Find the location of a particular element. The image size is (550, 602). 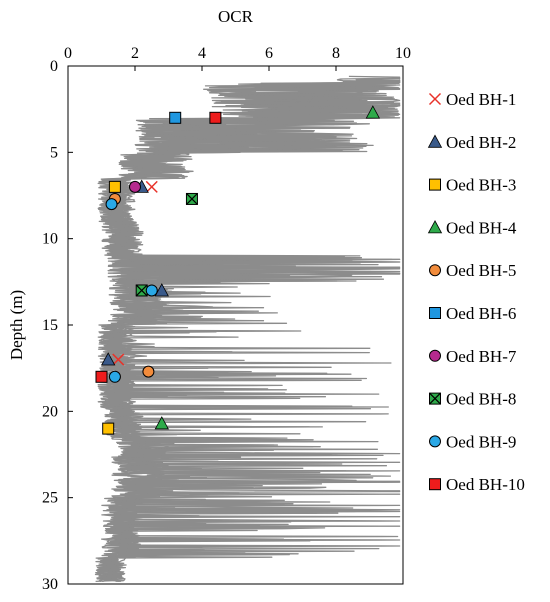

legend-item-bh-8: Oed BH-8 is located at coordinates (472, 399).